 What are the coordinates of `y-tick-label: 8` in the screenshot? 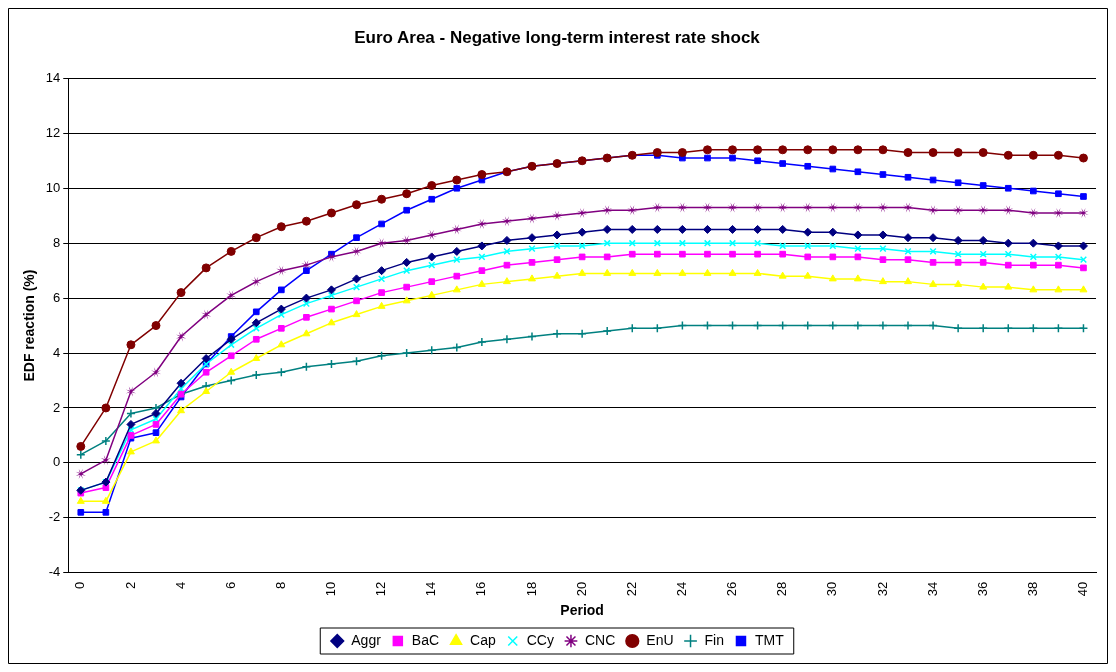 It's located at (57, 242).